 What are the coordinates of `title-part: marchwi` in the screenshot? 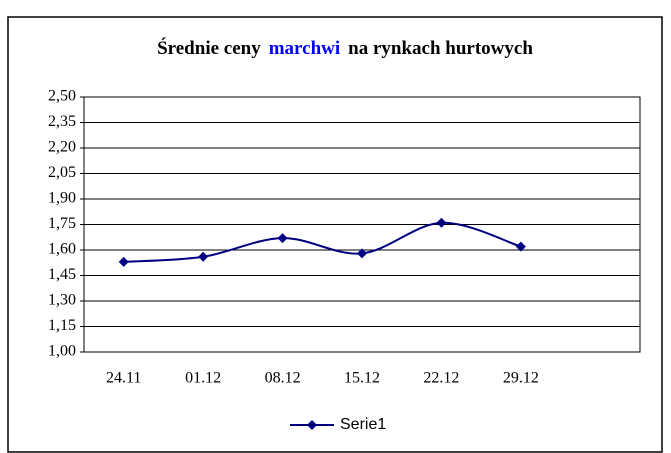 It's located at (304, 48).